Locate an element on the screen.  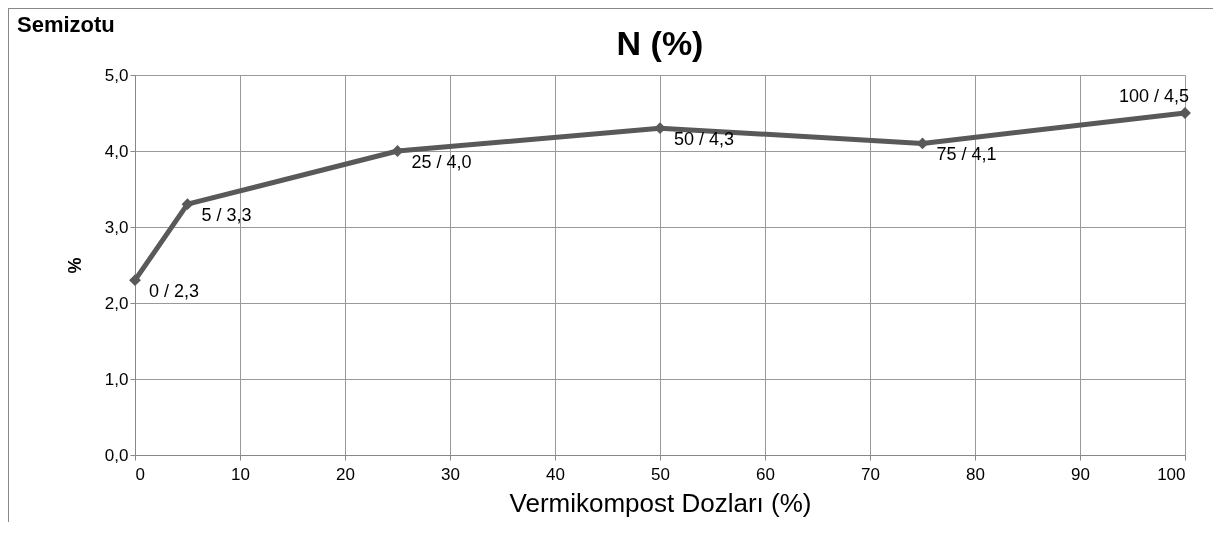
x-tick-label: 50 is located at coordinates (660, 474).